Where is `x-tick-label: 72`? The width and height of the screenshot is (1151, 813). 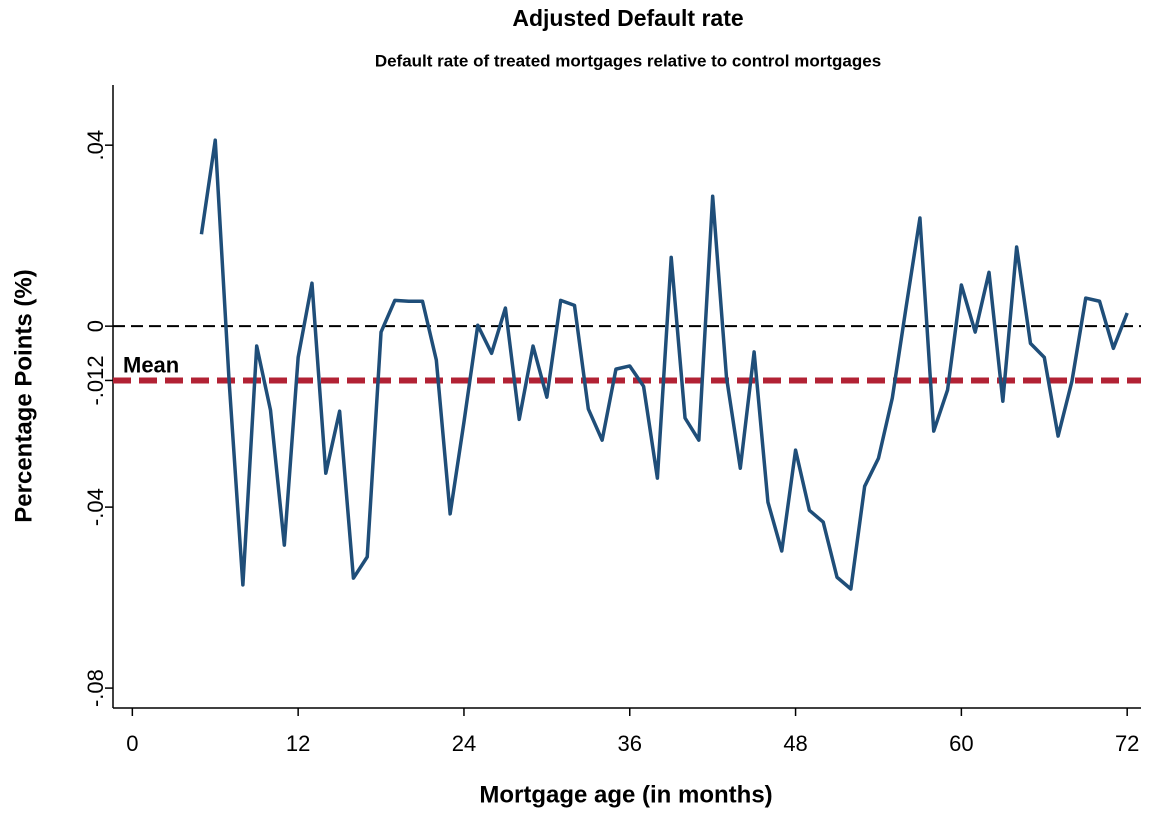
x-tick-label: 72 is located at coordinates (1127, 743).